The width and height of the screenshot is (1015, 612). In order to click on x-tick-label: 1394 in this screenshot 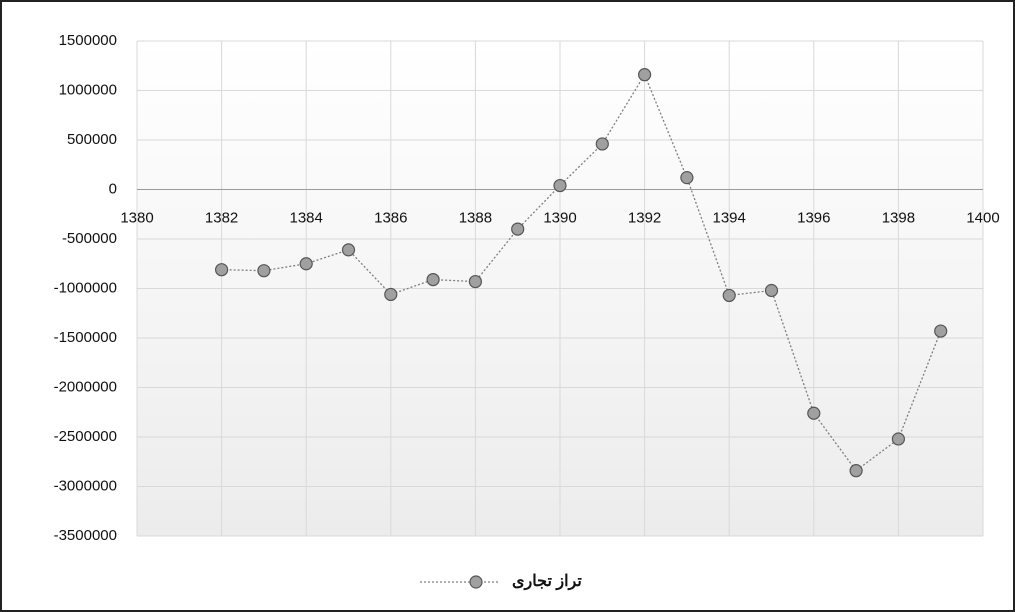, I will do `click(729, 217)`.